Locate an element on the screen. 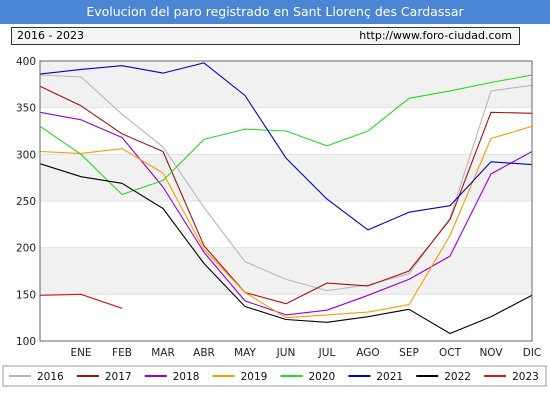 The width and height of the screenshot is (550, 400). legend-label-2020: 2020 is located at coordinates (322, 377).